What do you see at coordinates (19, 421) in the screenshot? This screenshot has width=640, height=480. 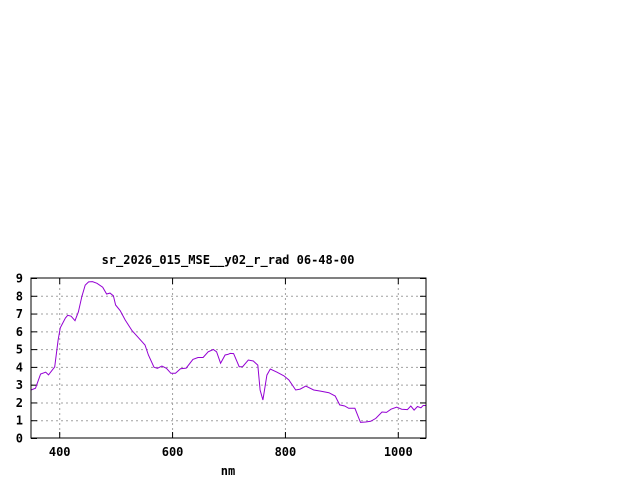 I see `y-tick-label: 1` at bounding box center [19, 421].